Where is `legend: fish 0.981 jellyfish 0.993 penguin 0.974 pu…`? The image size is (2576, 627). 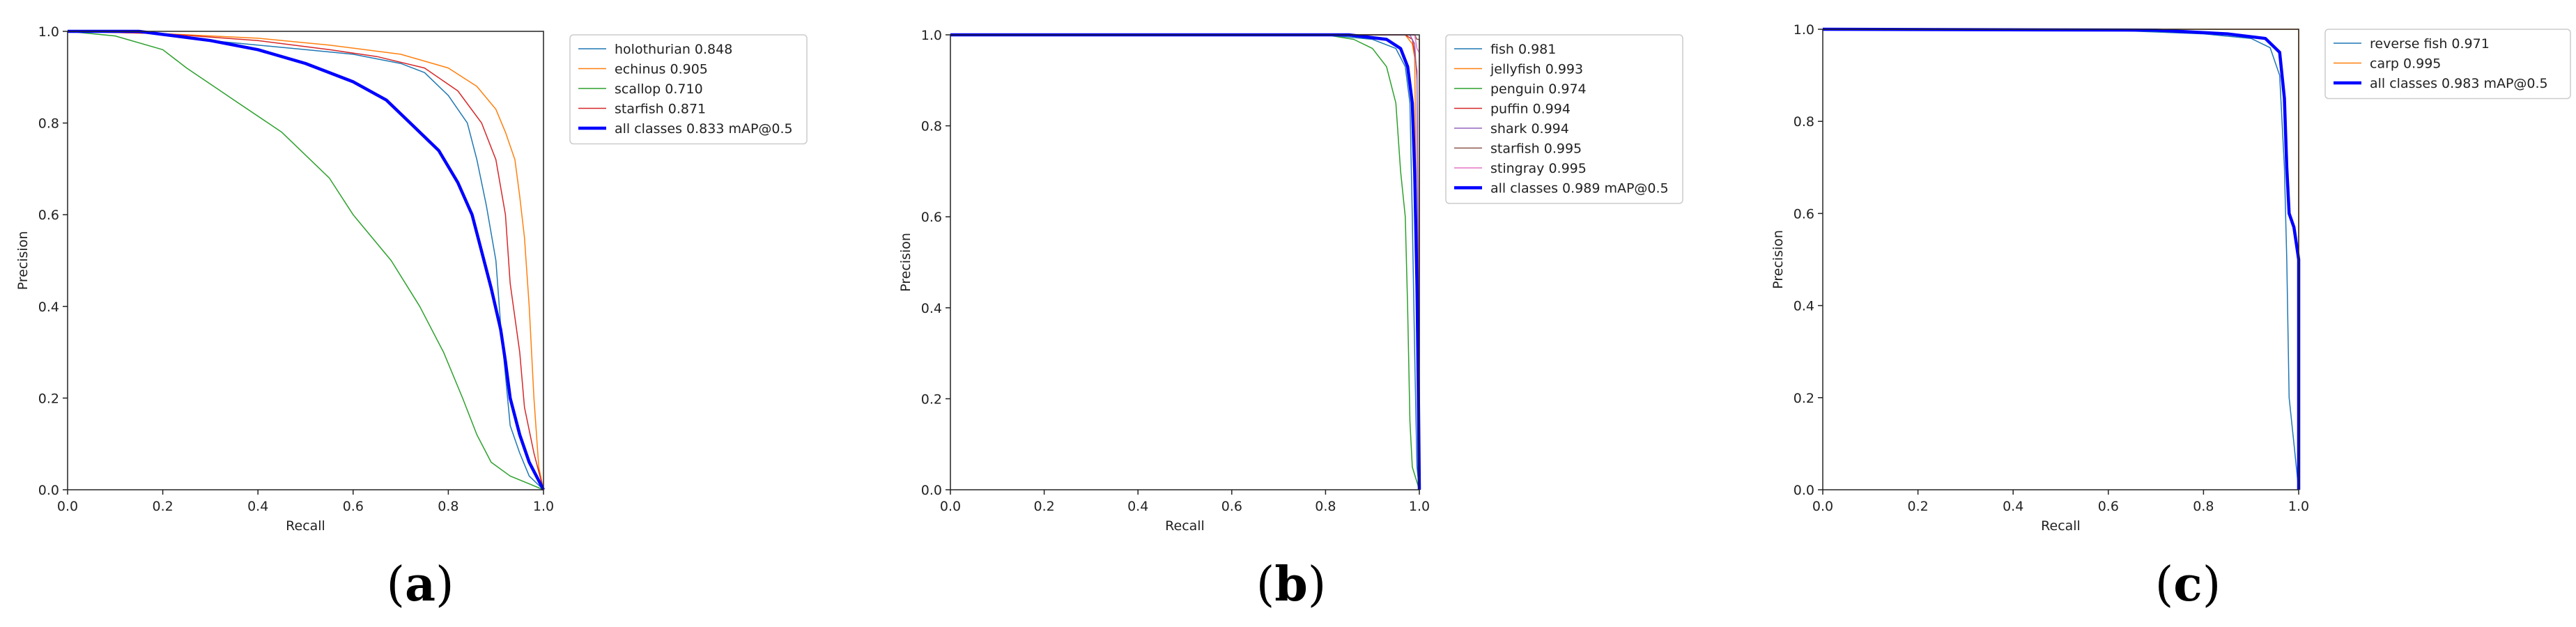 legend: fish 0.981 jellyfish 0.993 penguin 0.974 pu… is located at coordinates (1564, 119).